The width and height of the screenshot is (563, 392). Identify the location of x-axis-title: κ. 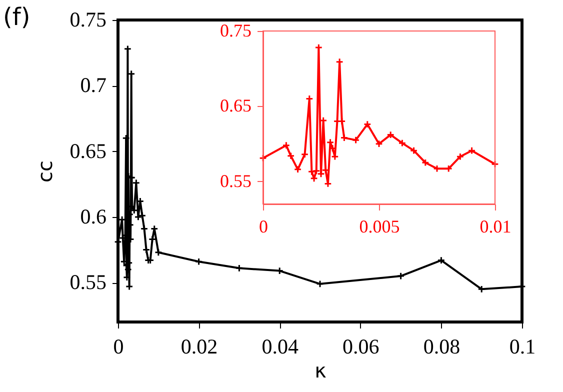
(320, 370).